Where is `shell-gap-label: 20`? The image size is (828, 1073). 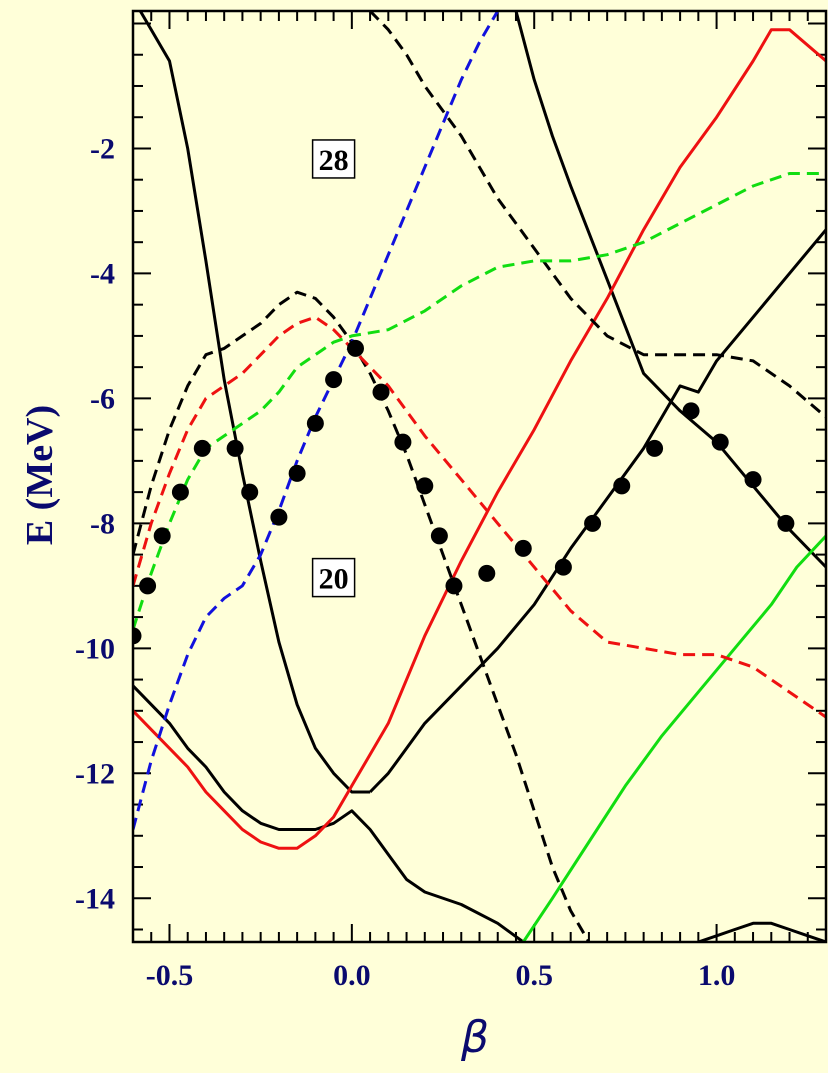 shell-gap-label: 20 is located at coordinates (333, 577).